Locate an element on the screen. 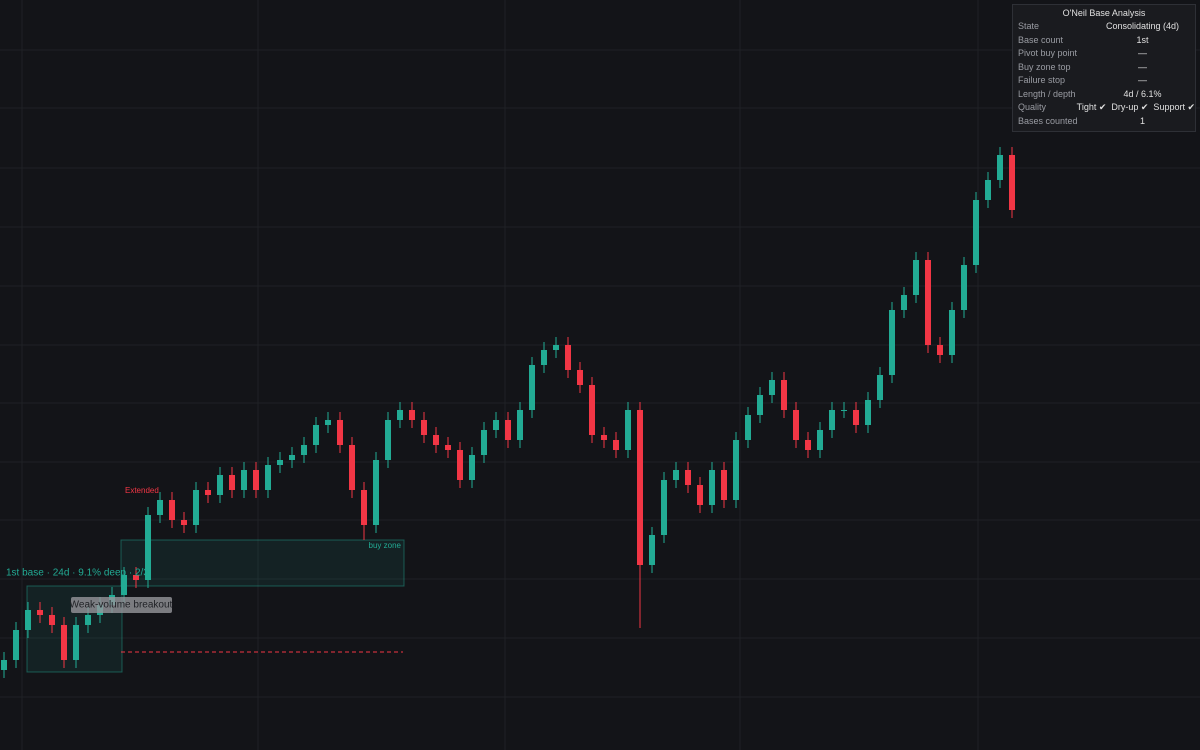 The height and width of the screenshot is (750, 1200). panel-value: 1st is located at coordinates (1142, 39).